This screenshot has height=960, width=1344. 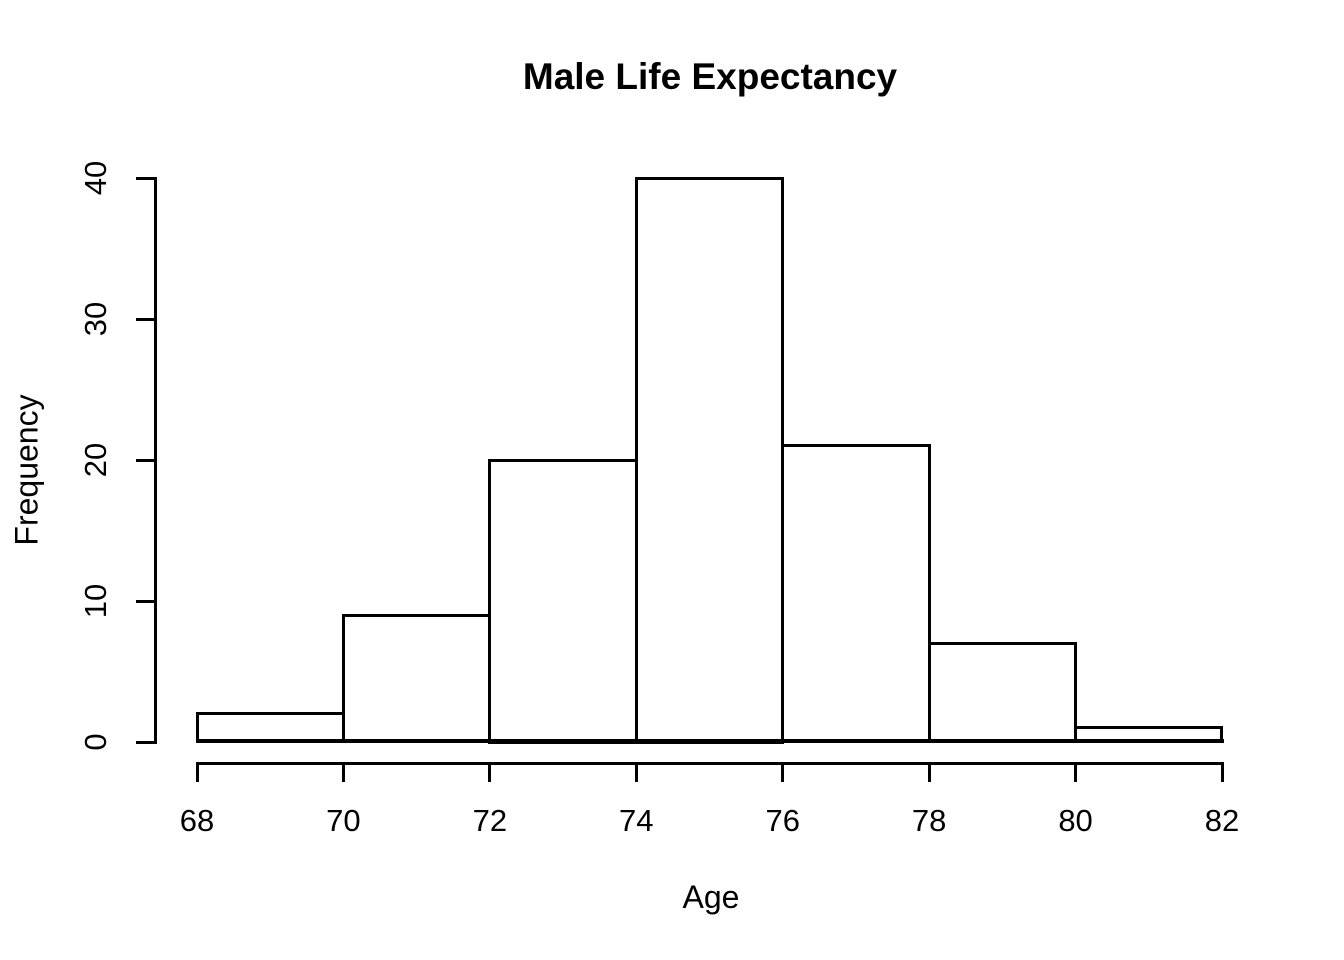 I want to click on y-axis-line, so click(x=155, y=460).